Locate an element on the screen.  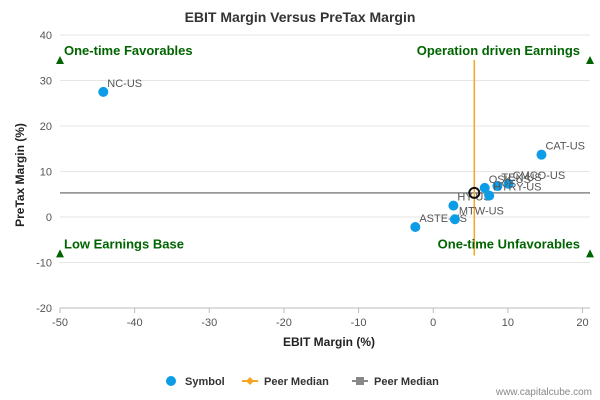
credit-text: www.capitalcube.com is located at coordinates (543, 392).